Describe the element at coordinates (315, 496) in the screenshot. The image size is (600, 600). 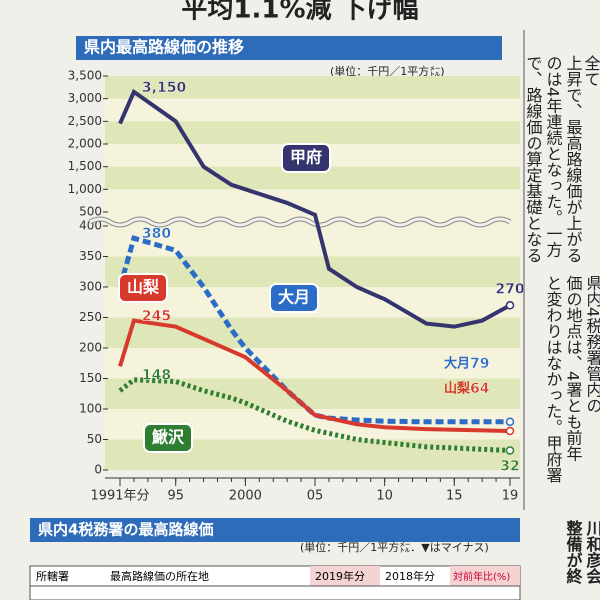
I see `x-tick-label: 05` at that location.